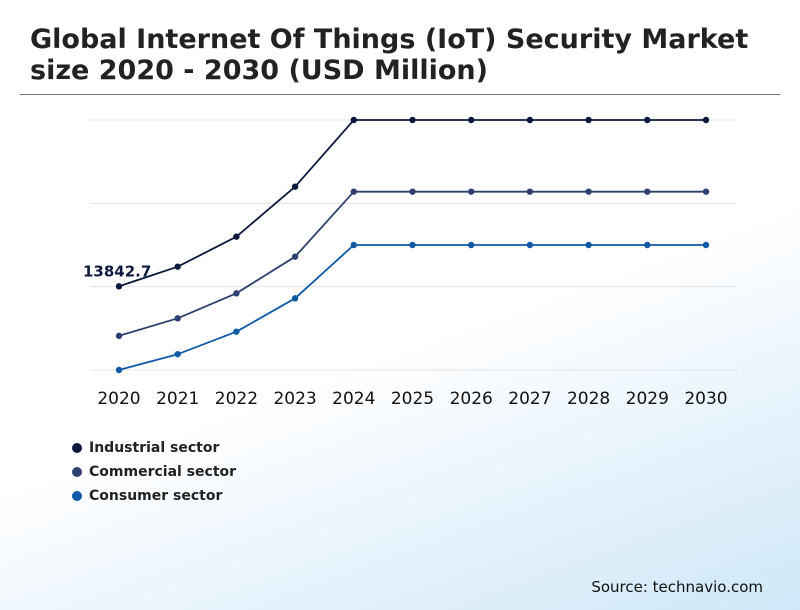  I want to click on legend-item-industrial: Industrial sector, so click(154, 448).